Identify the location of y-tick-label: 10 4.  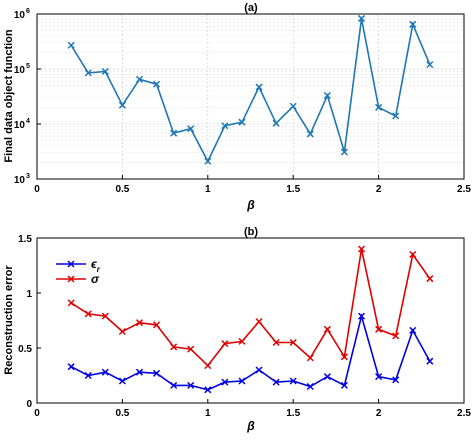
(22, 124).